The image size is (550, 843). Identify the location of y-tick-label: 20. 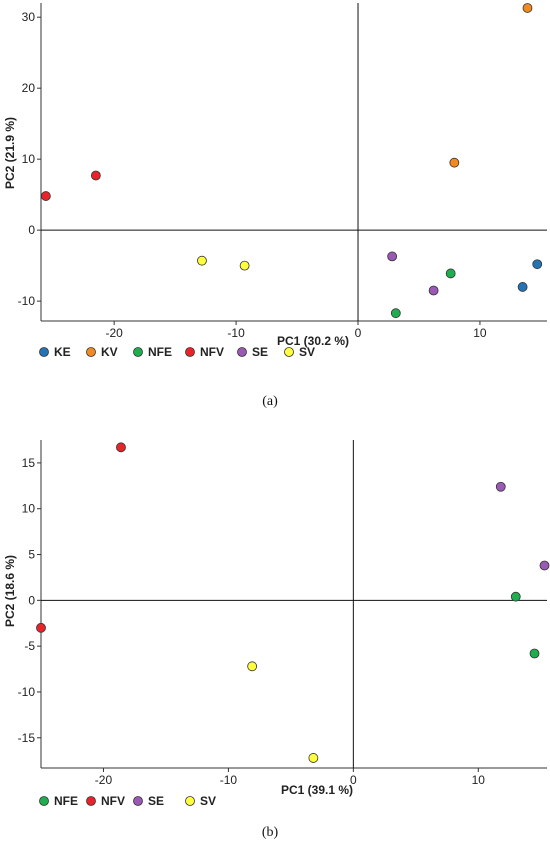
(29, 88).